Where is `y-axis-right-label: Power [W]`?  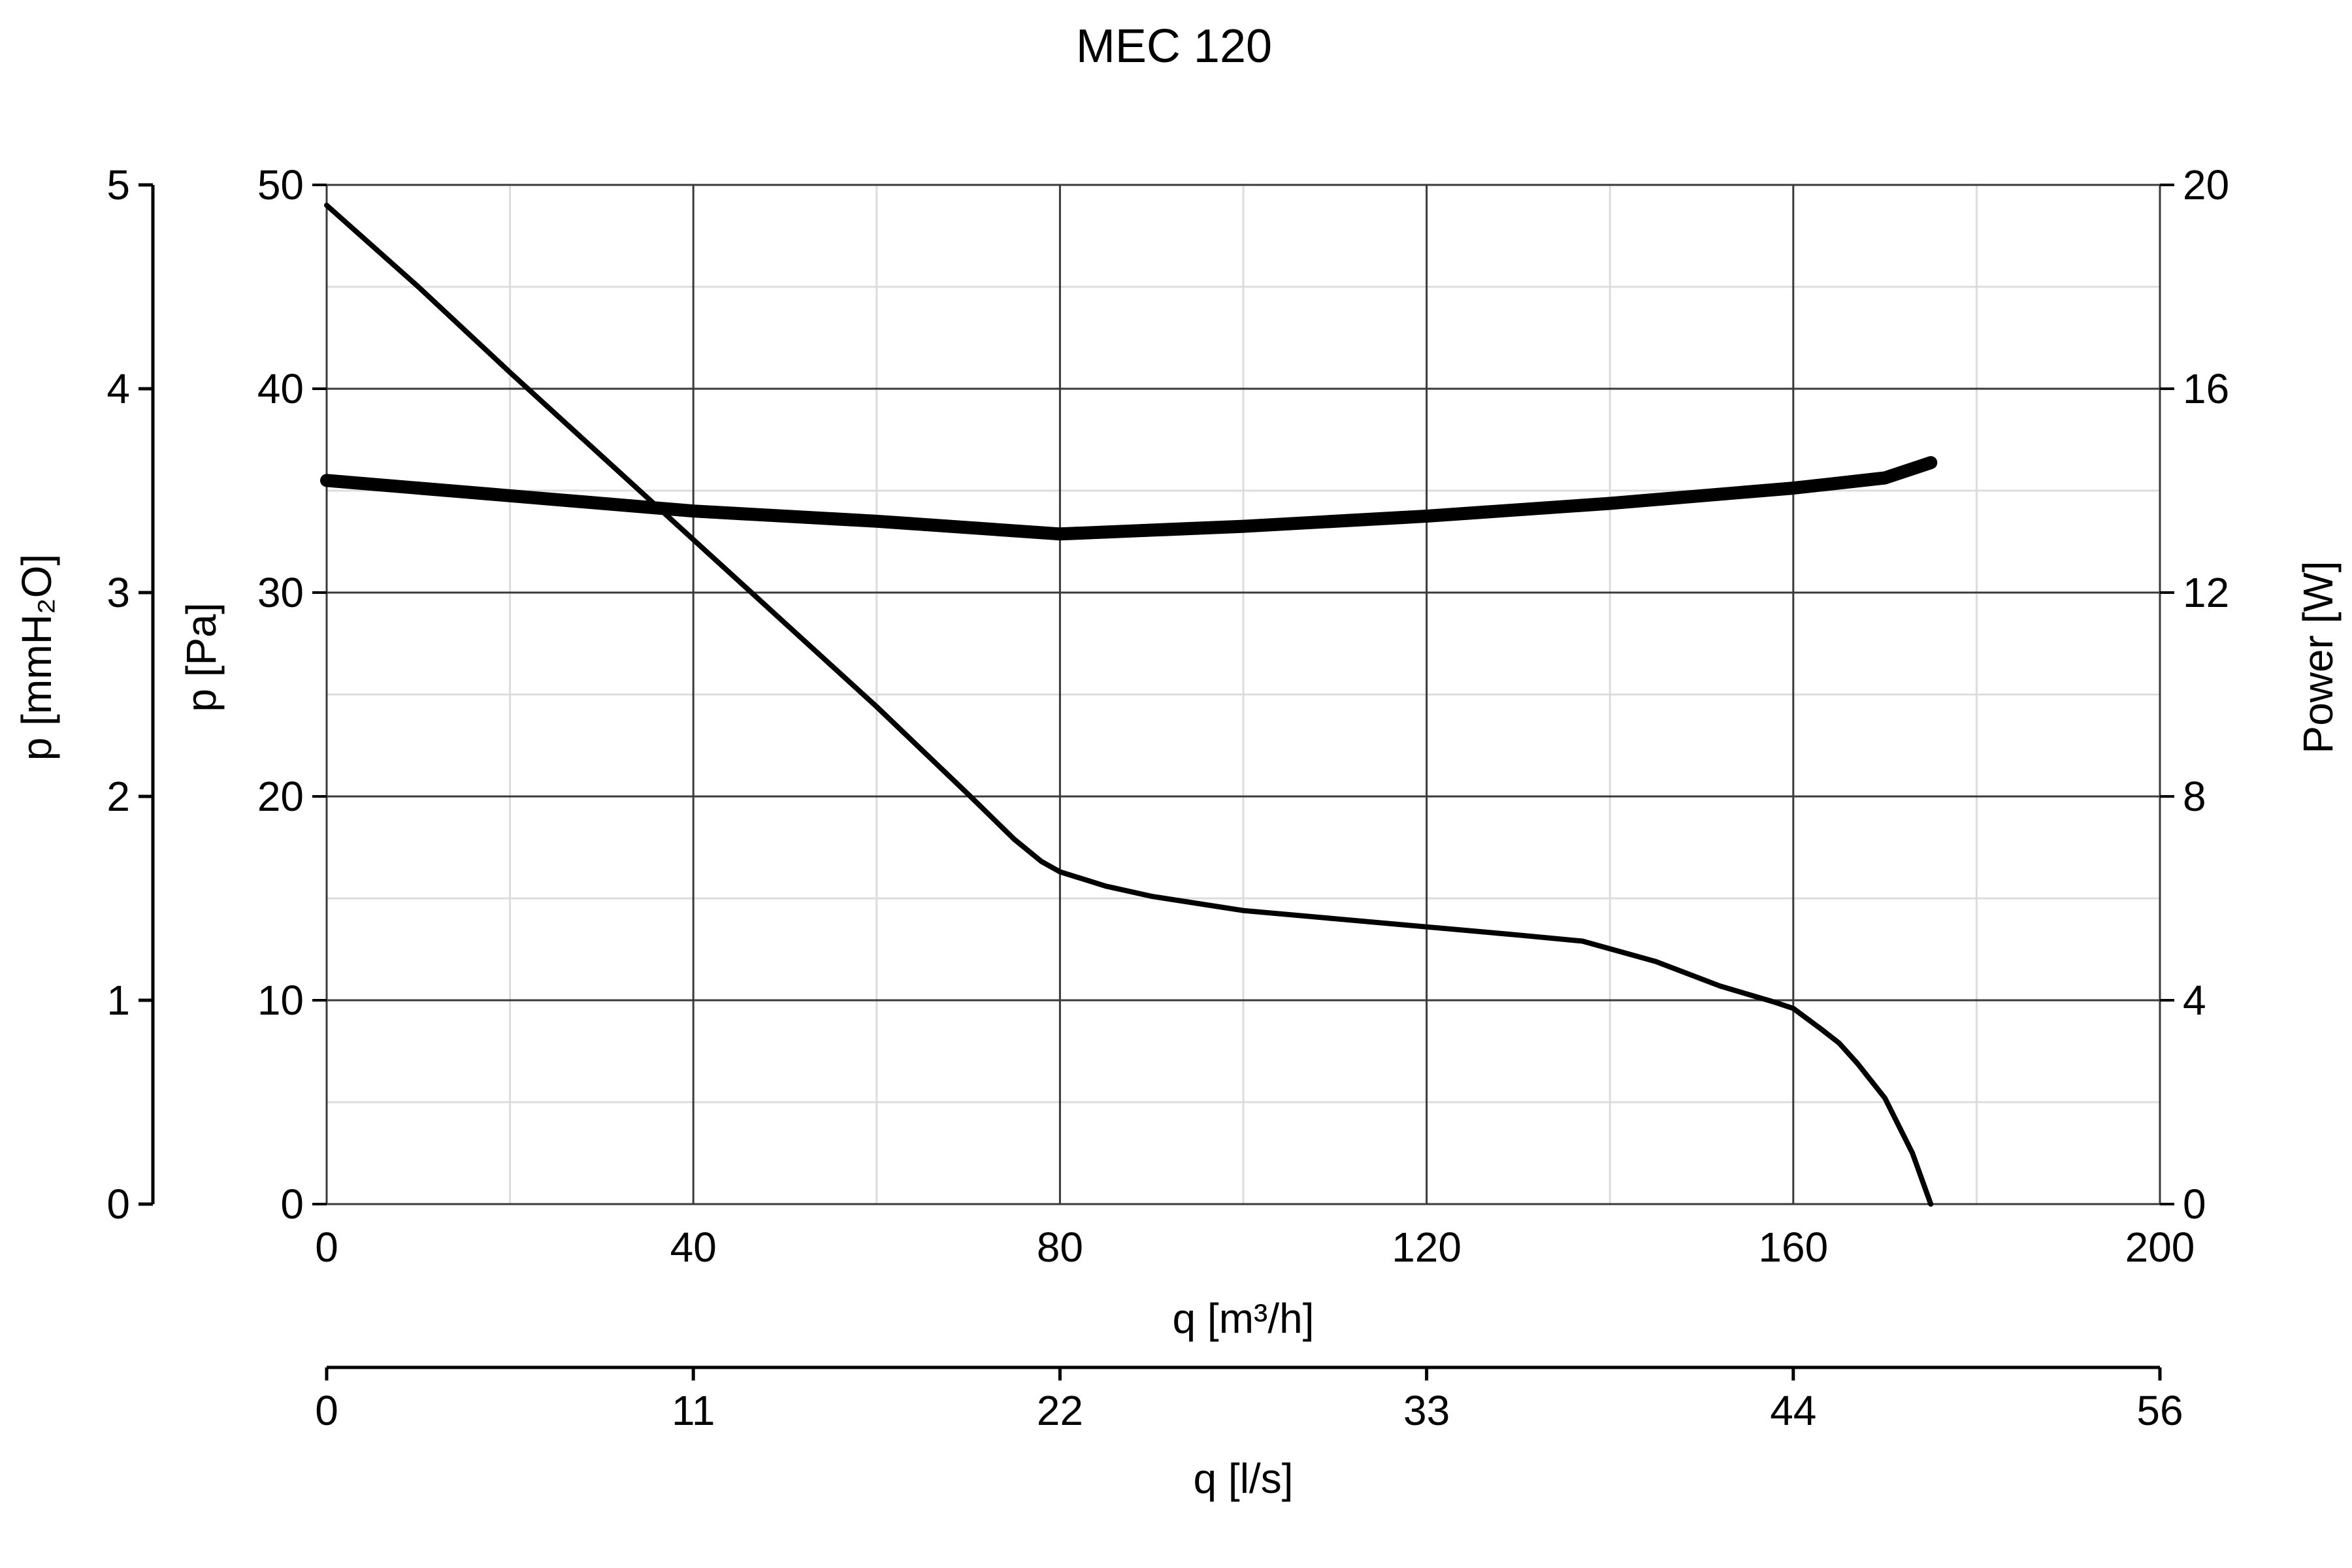 y-axis-right-label: Power [W] is located at coordinates (2318, 657).